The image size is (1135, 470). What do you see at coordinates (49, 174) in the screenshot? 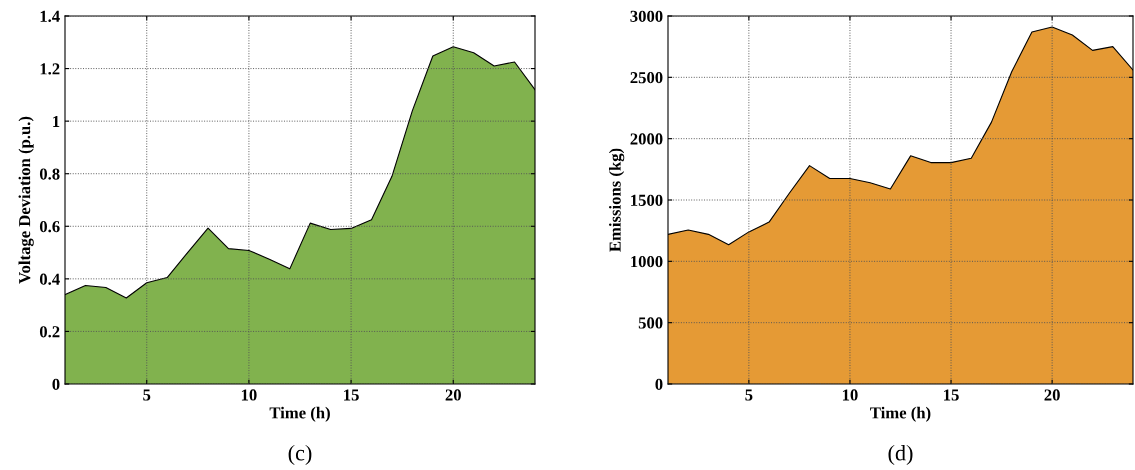
I see `y-tick-label: 0.8` at bounding box center [49, 174].